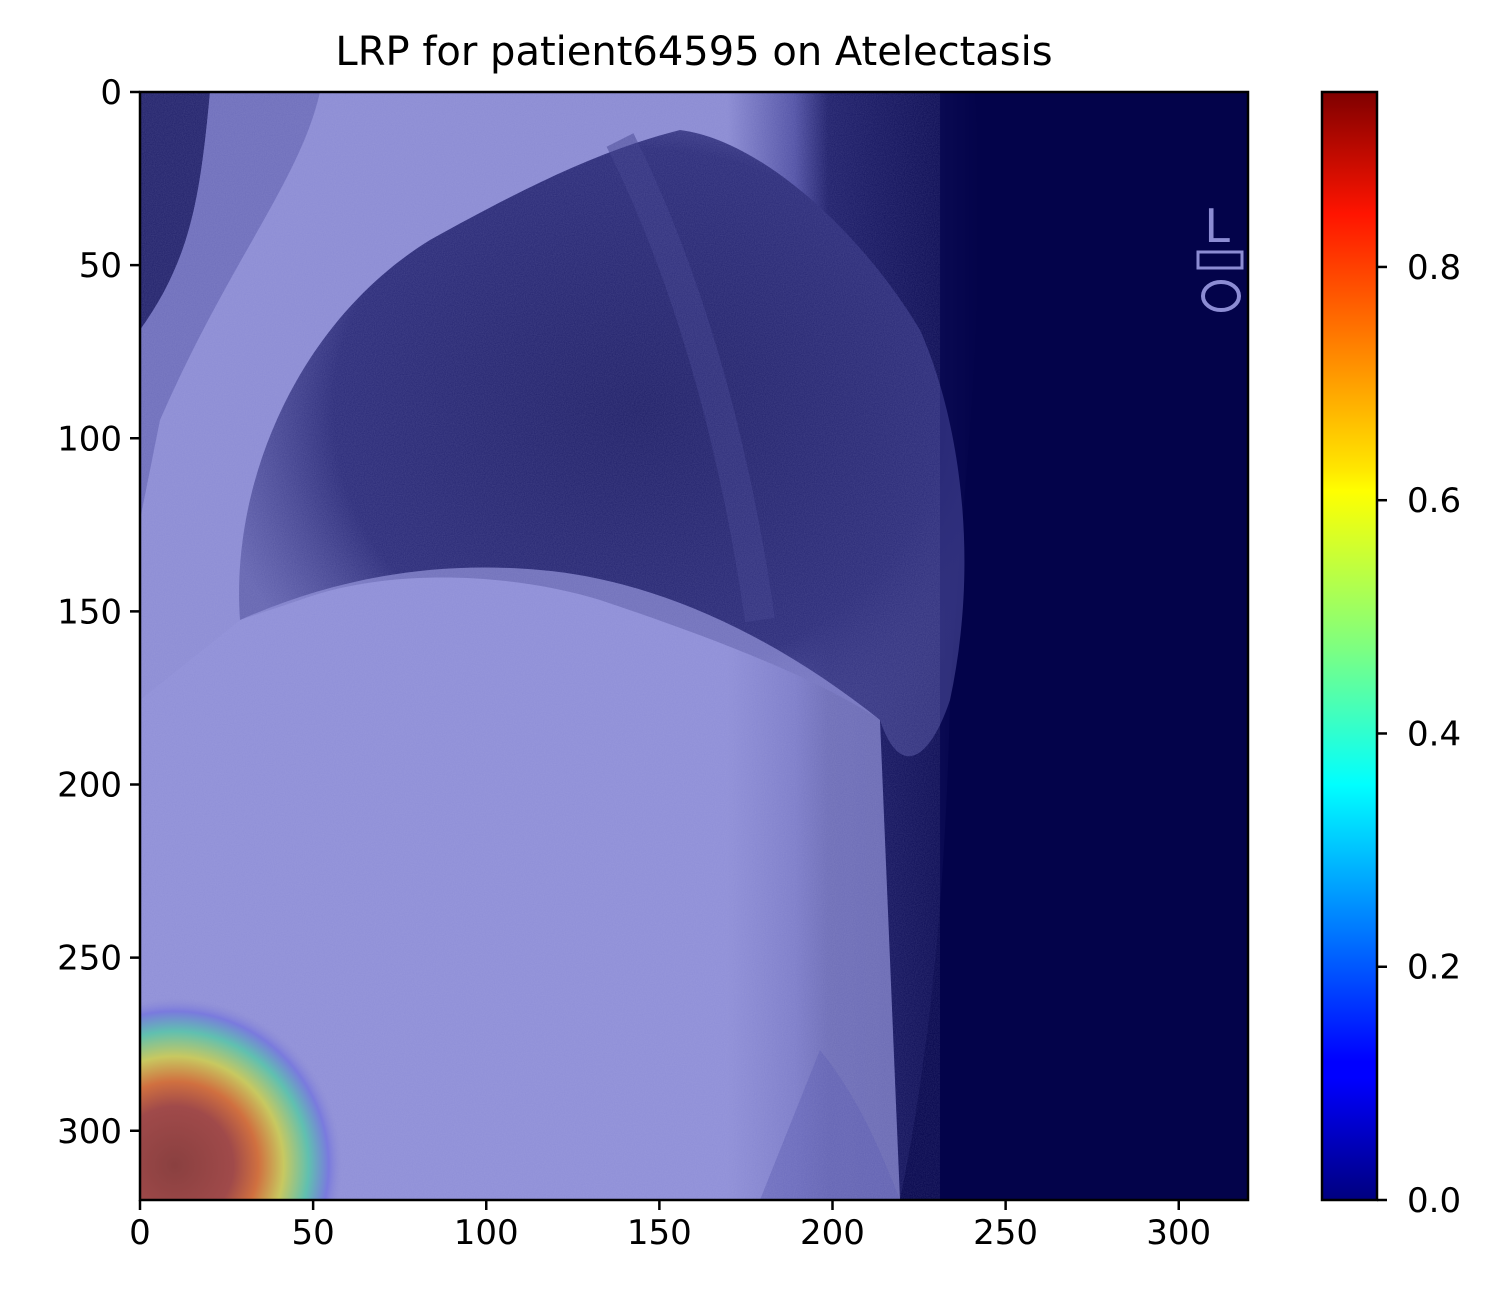 Image resolution: width=1502 pixels, height=1302 pixels. I want to click on y-tick-label: 50, so click(100, 266).